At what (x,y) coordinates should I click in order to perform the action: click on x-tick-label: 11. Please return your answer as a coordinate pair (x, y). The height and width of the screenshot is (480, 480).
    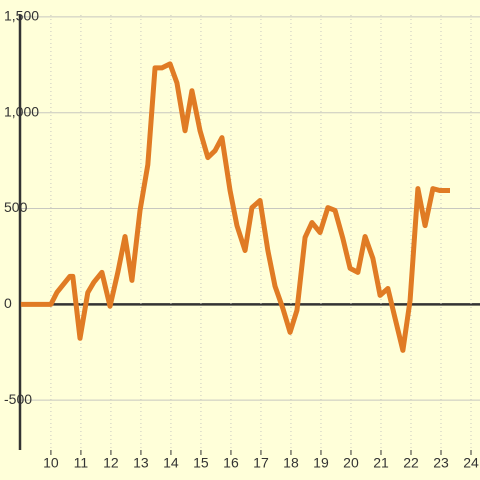
    Looking at the image, I should click on (81, 463).